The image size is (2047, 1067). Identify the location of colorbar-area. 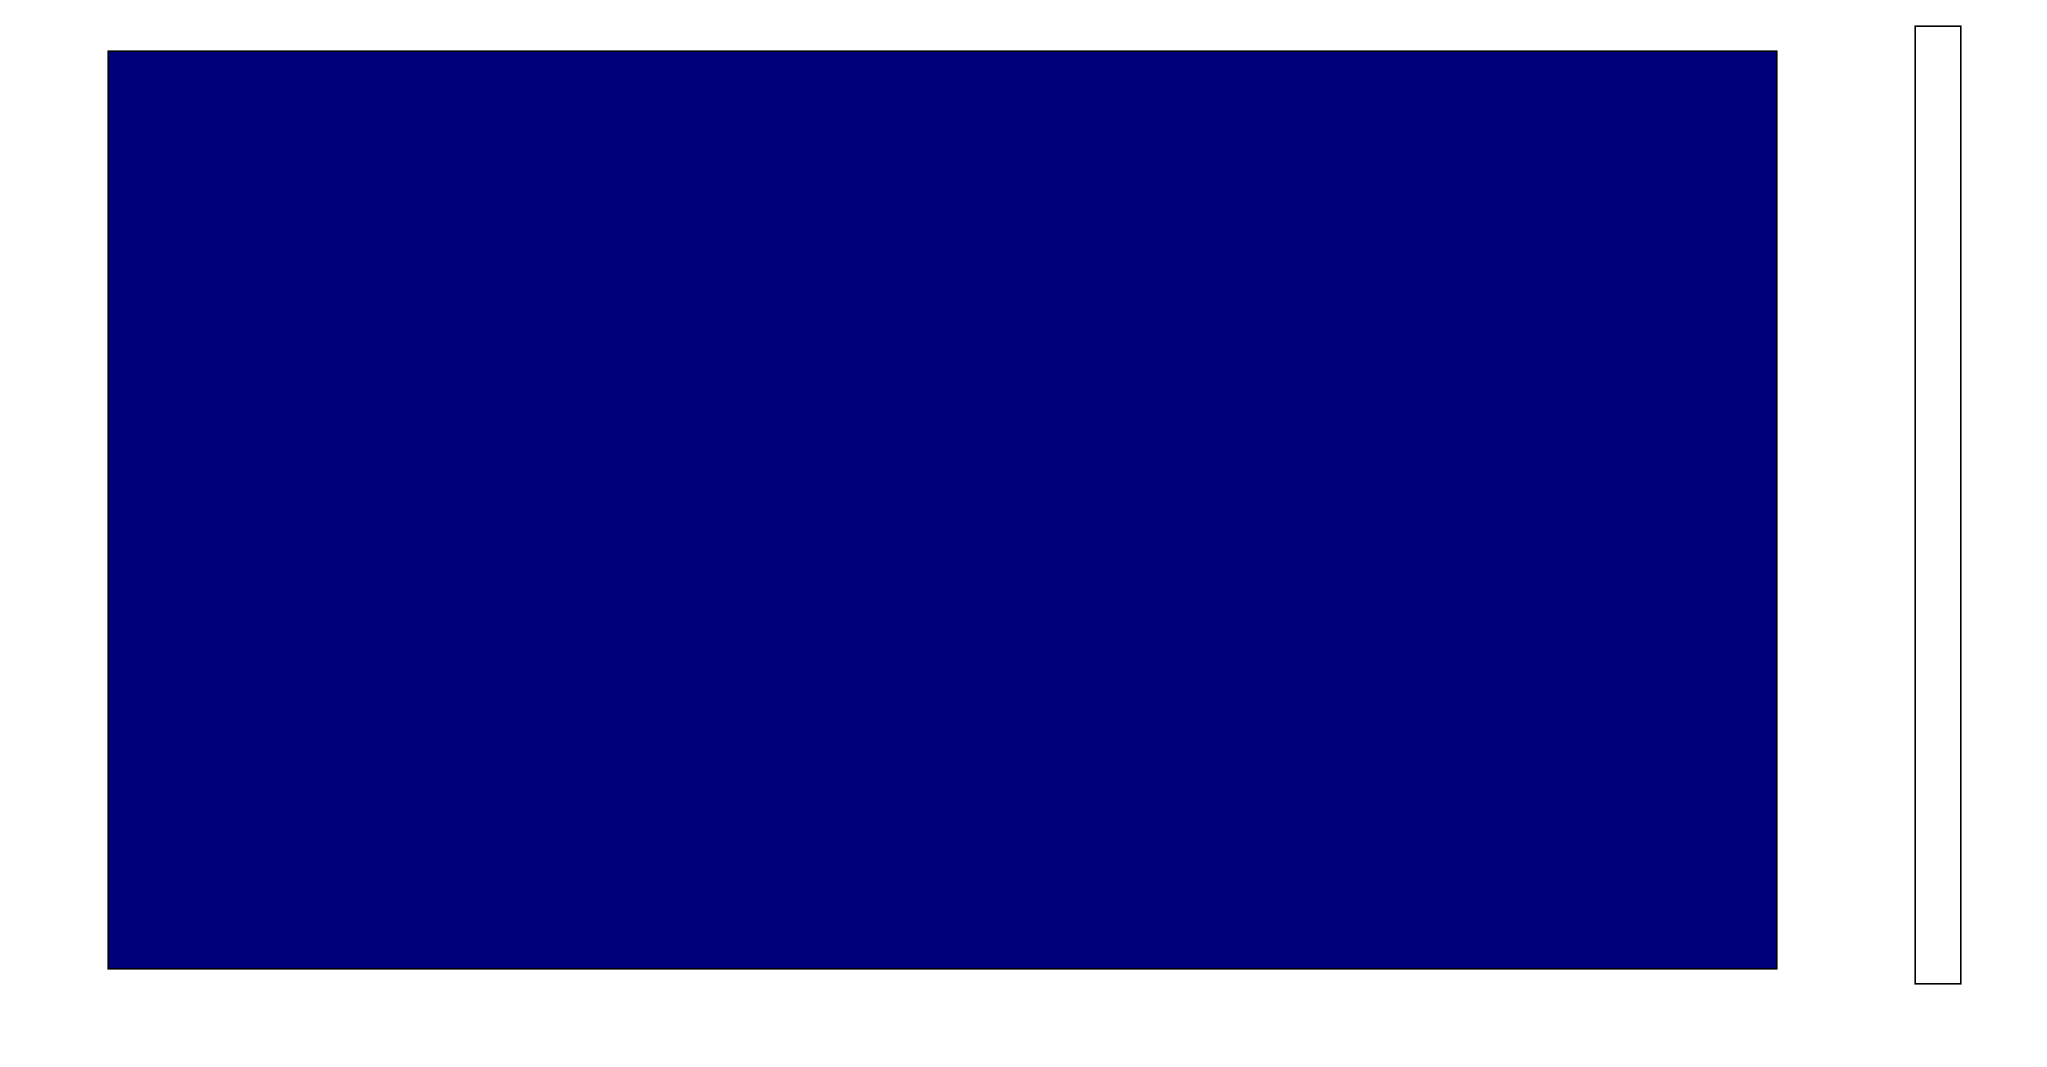
(1938, 505).